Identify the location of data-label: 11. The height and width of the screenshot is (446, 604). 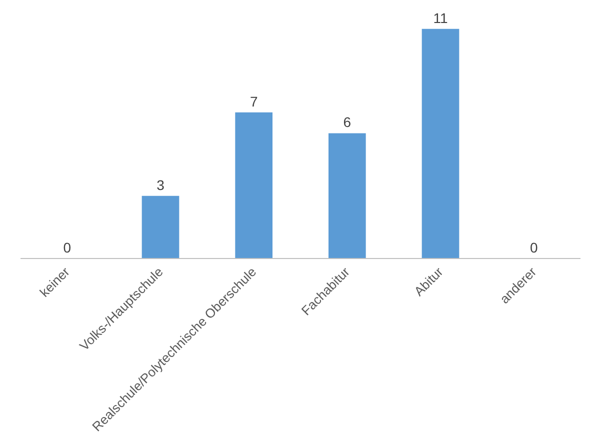
(440, 18).